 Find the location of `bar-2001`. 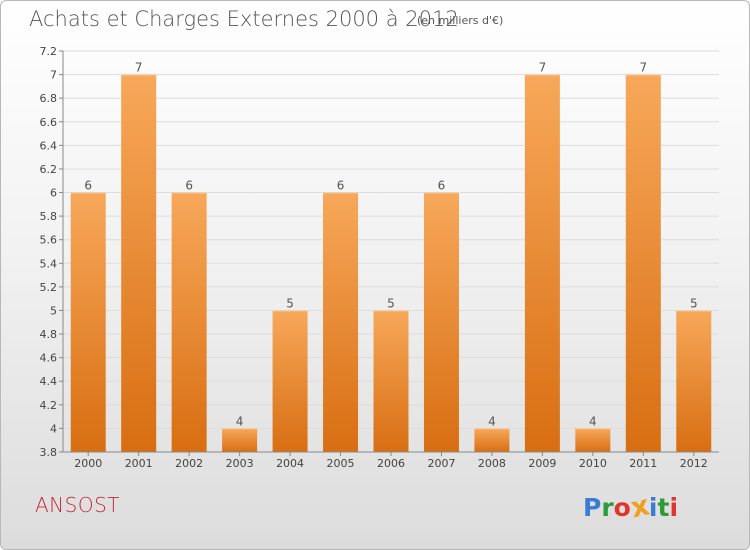

bar-2001 is located at coordinates (139, 263).